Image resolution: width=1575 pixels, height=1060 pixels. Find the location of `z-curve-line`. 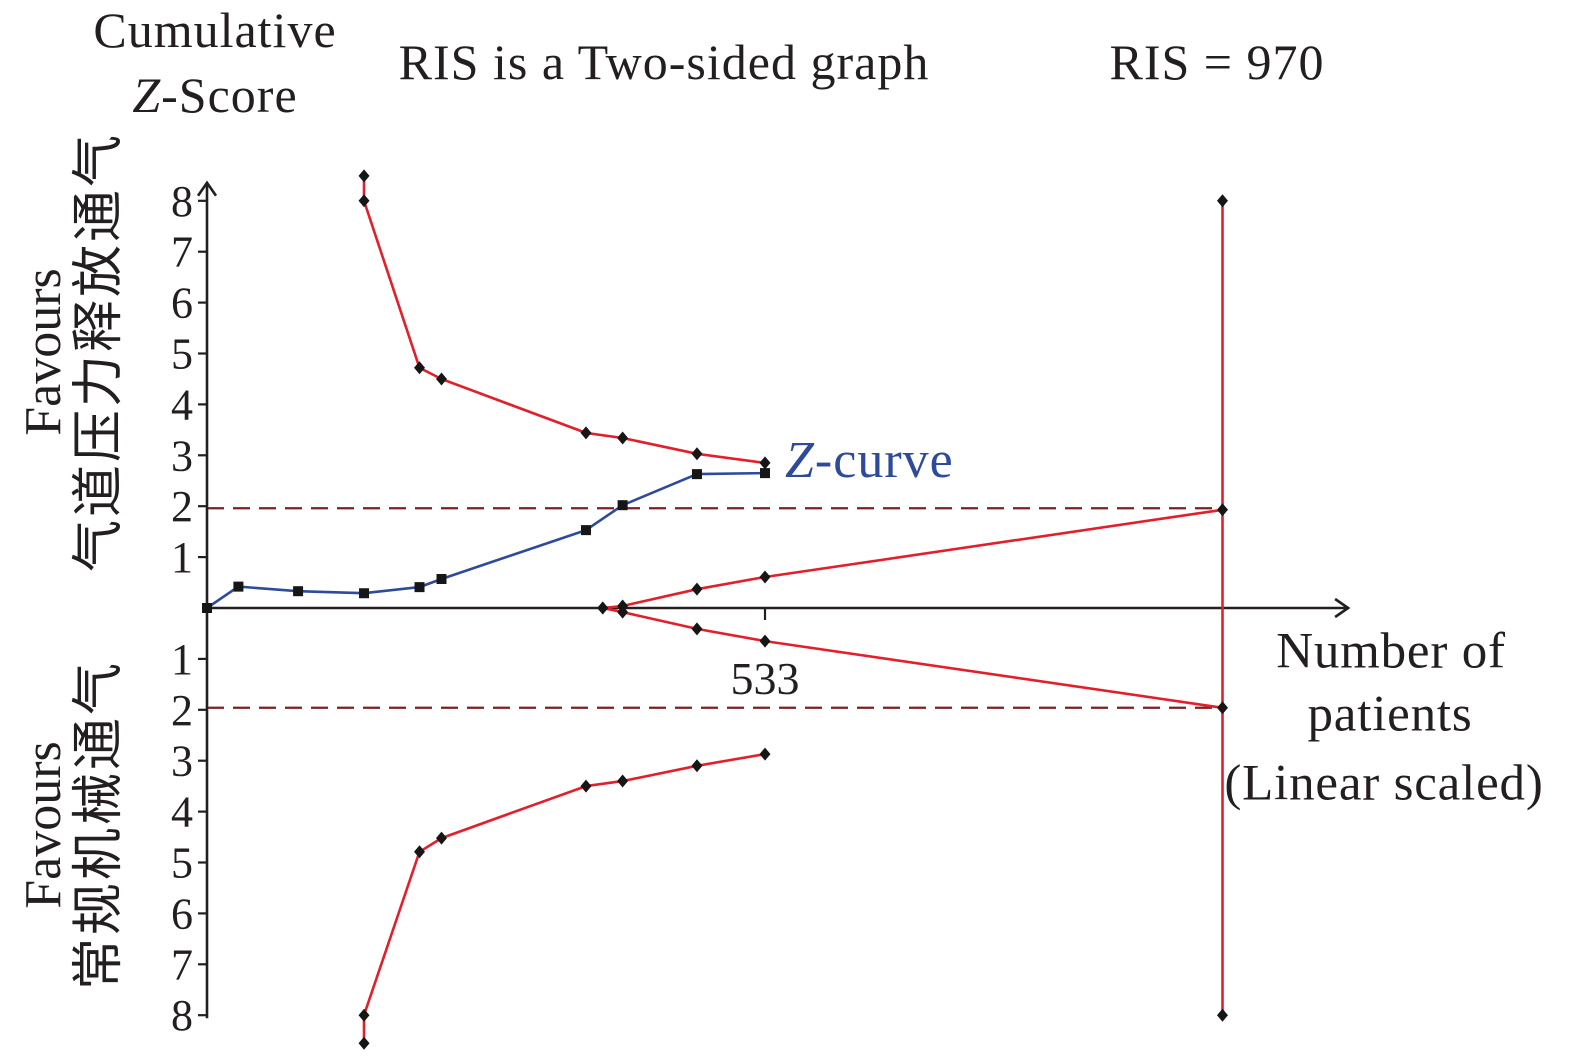

z-curve-line is located at coordinates (486, 540).